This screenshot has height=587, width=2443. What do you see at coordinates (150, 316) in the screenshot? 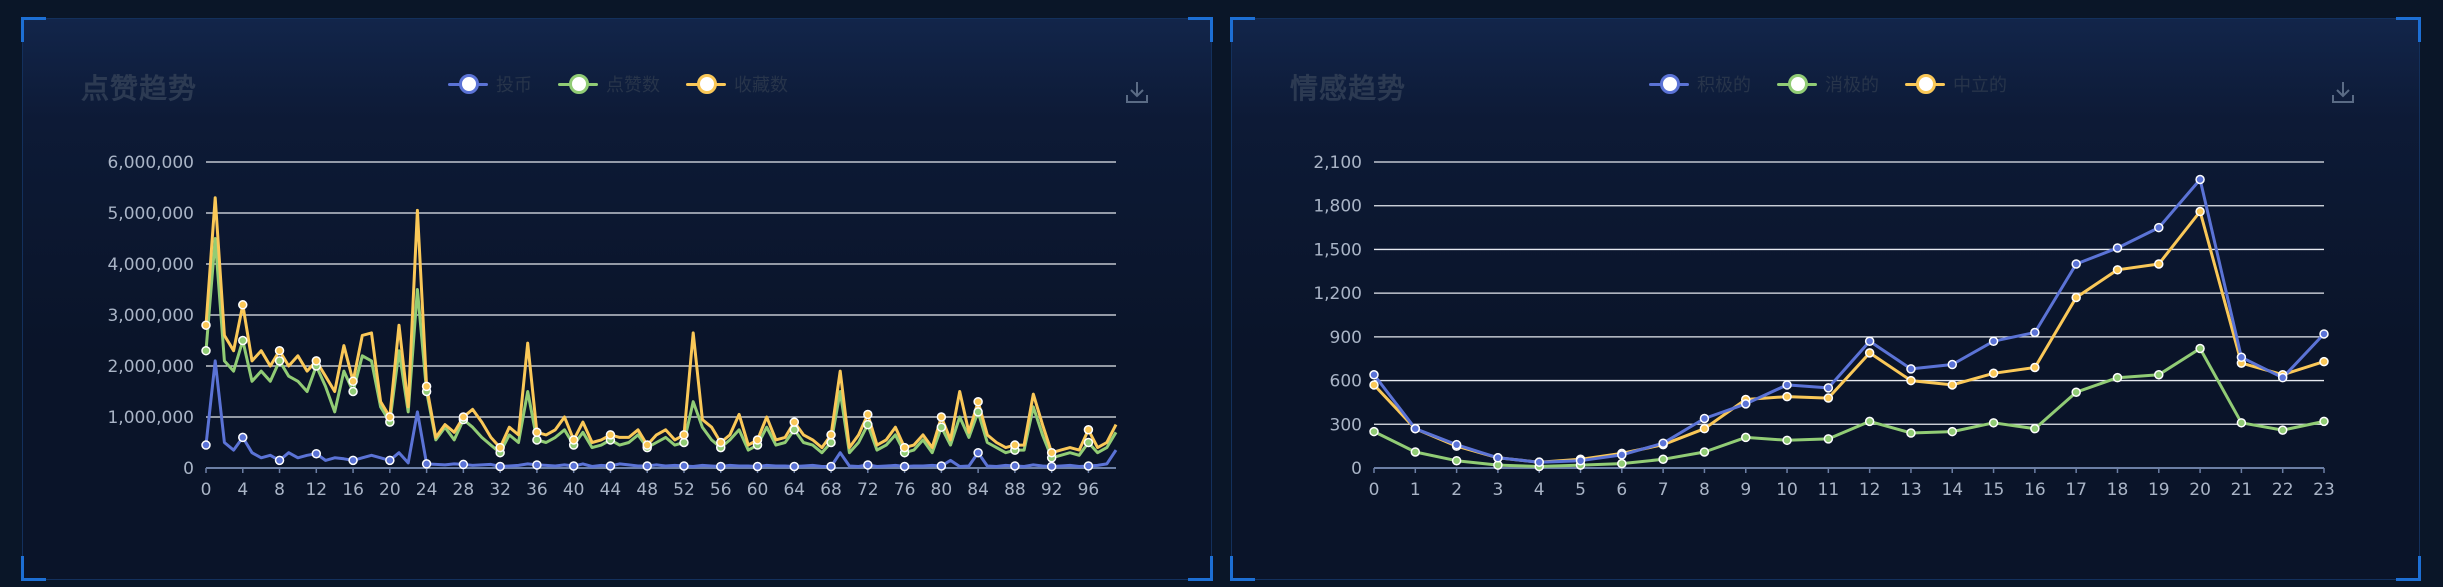
I see `y-tick-label: 3,000,000` at bounding box center [150, 316].